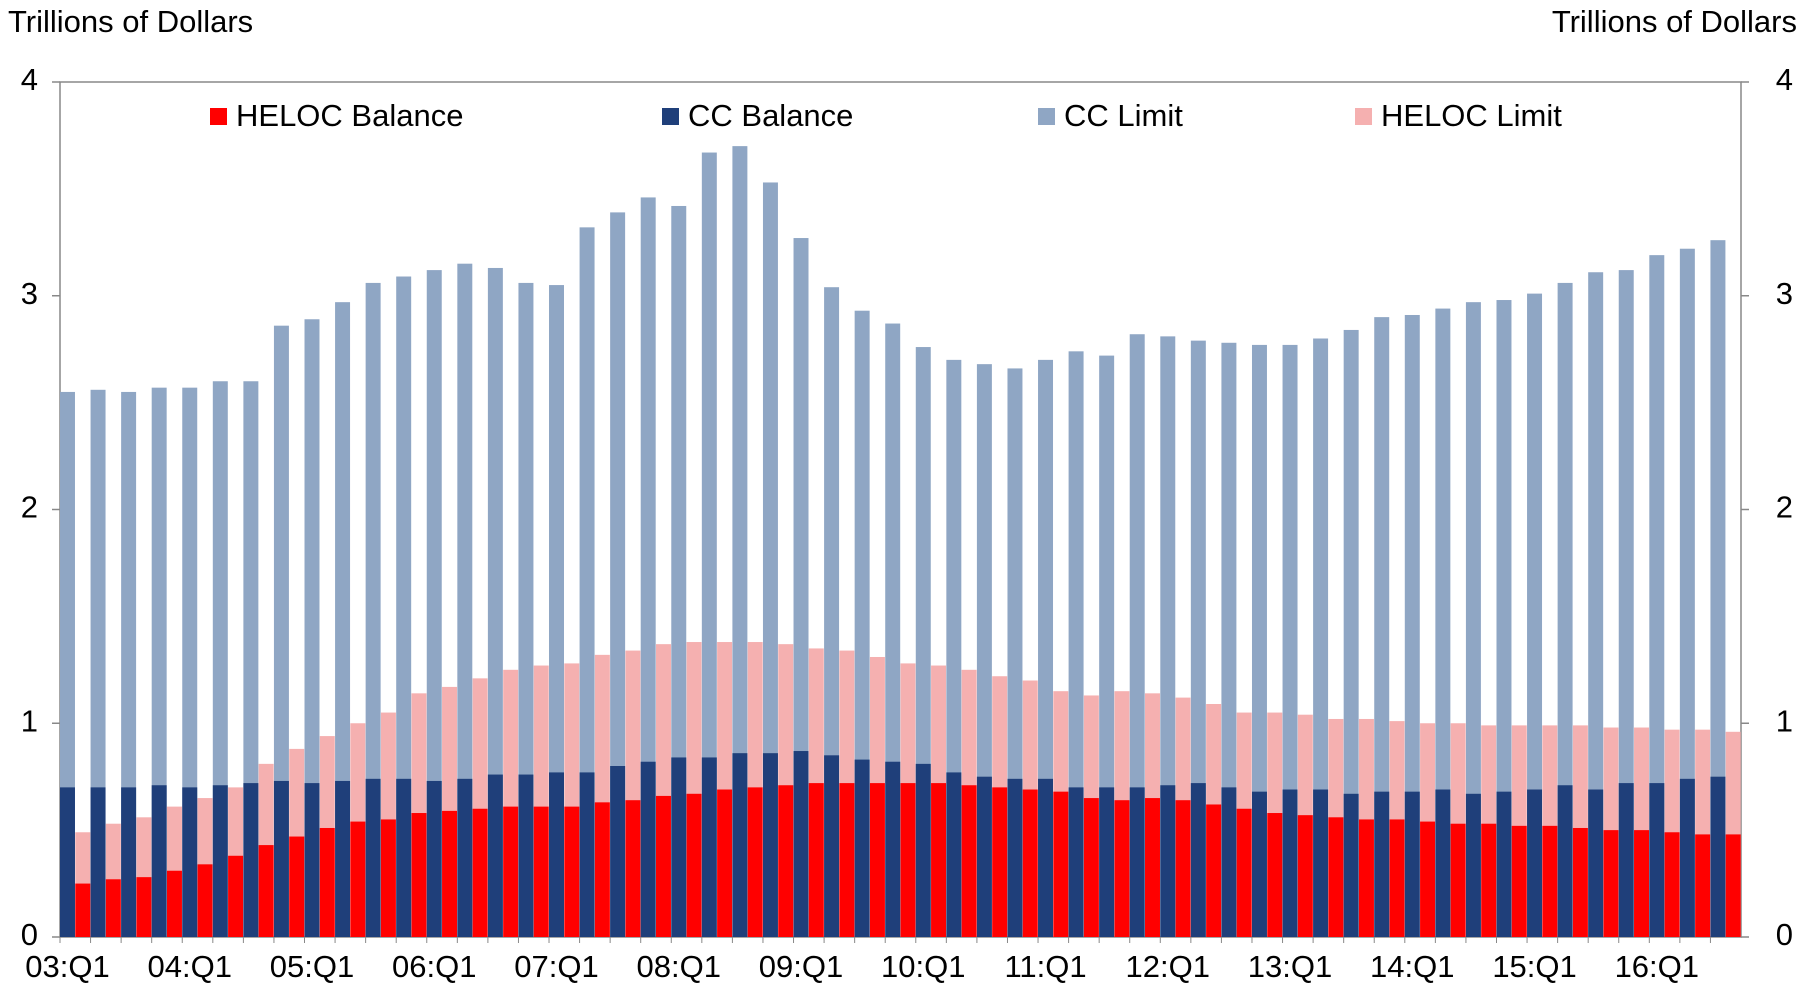  I want to click on legend-label: HELOC Limit, so click(1471, 115).